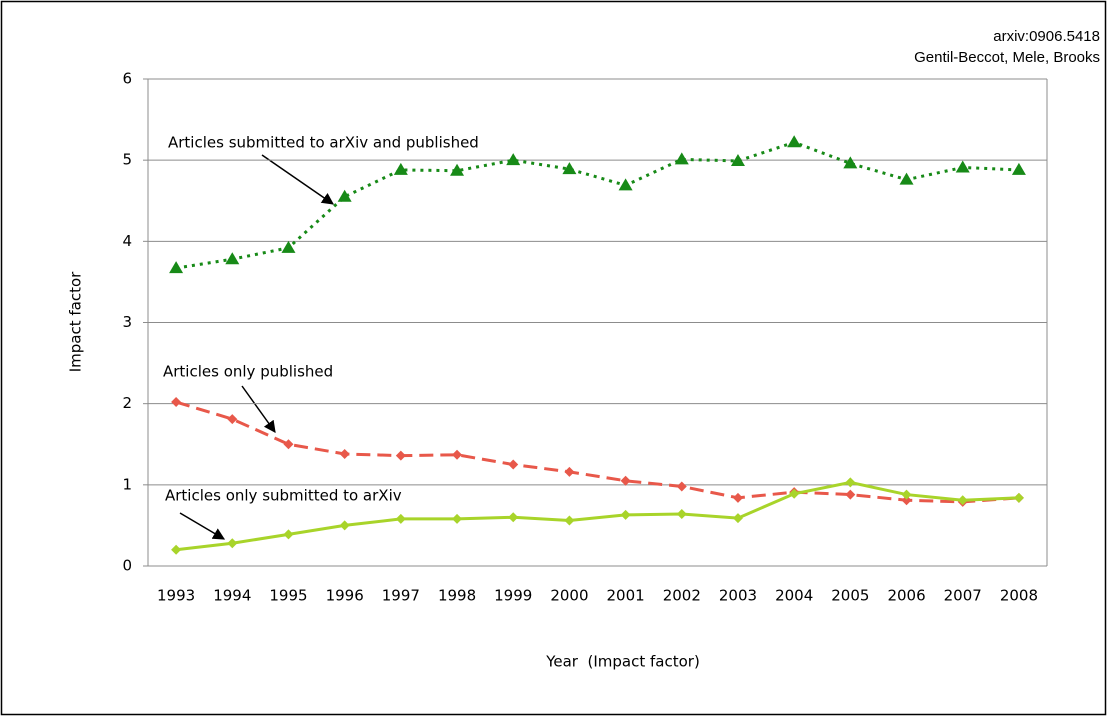 The height and width of the screenshot is (716, 1107). Describe the element at coordinates (288, 596) in the screenshot. I see `x-tick-label: 1995` at that location.